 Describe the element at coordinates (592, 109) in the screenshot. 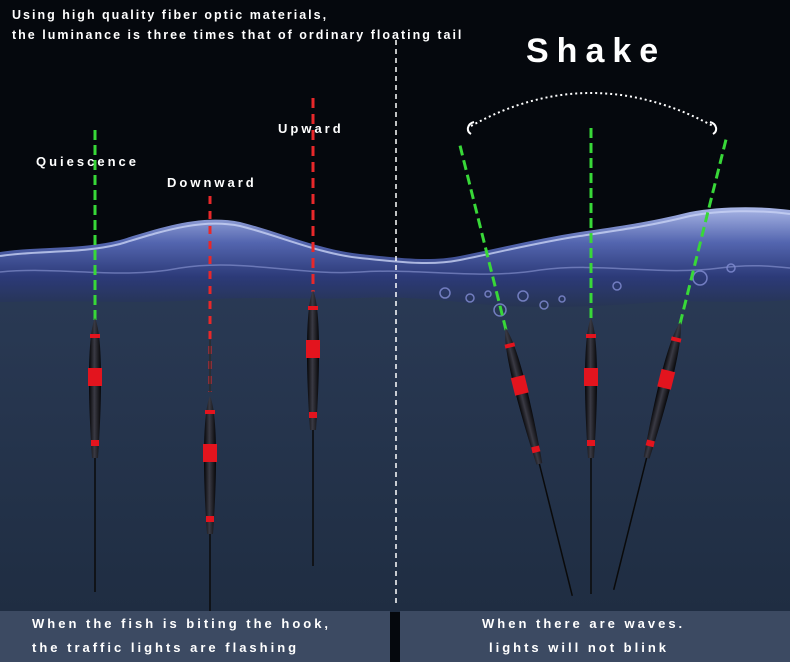

I see `arc-dotted-icon` at that location.